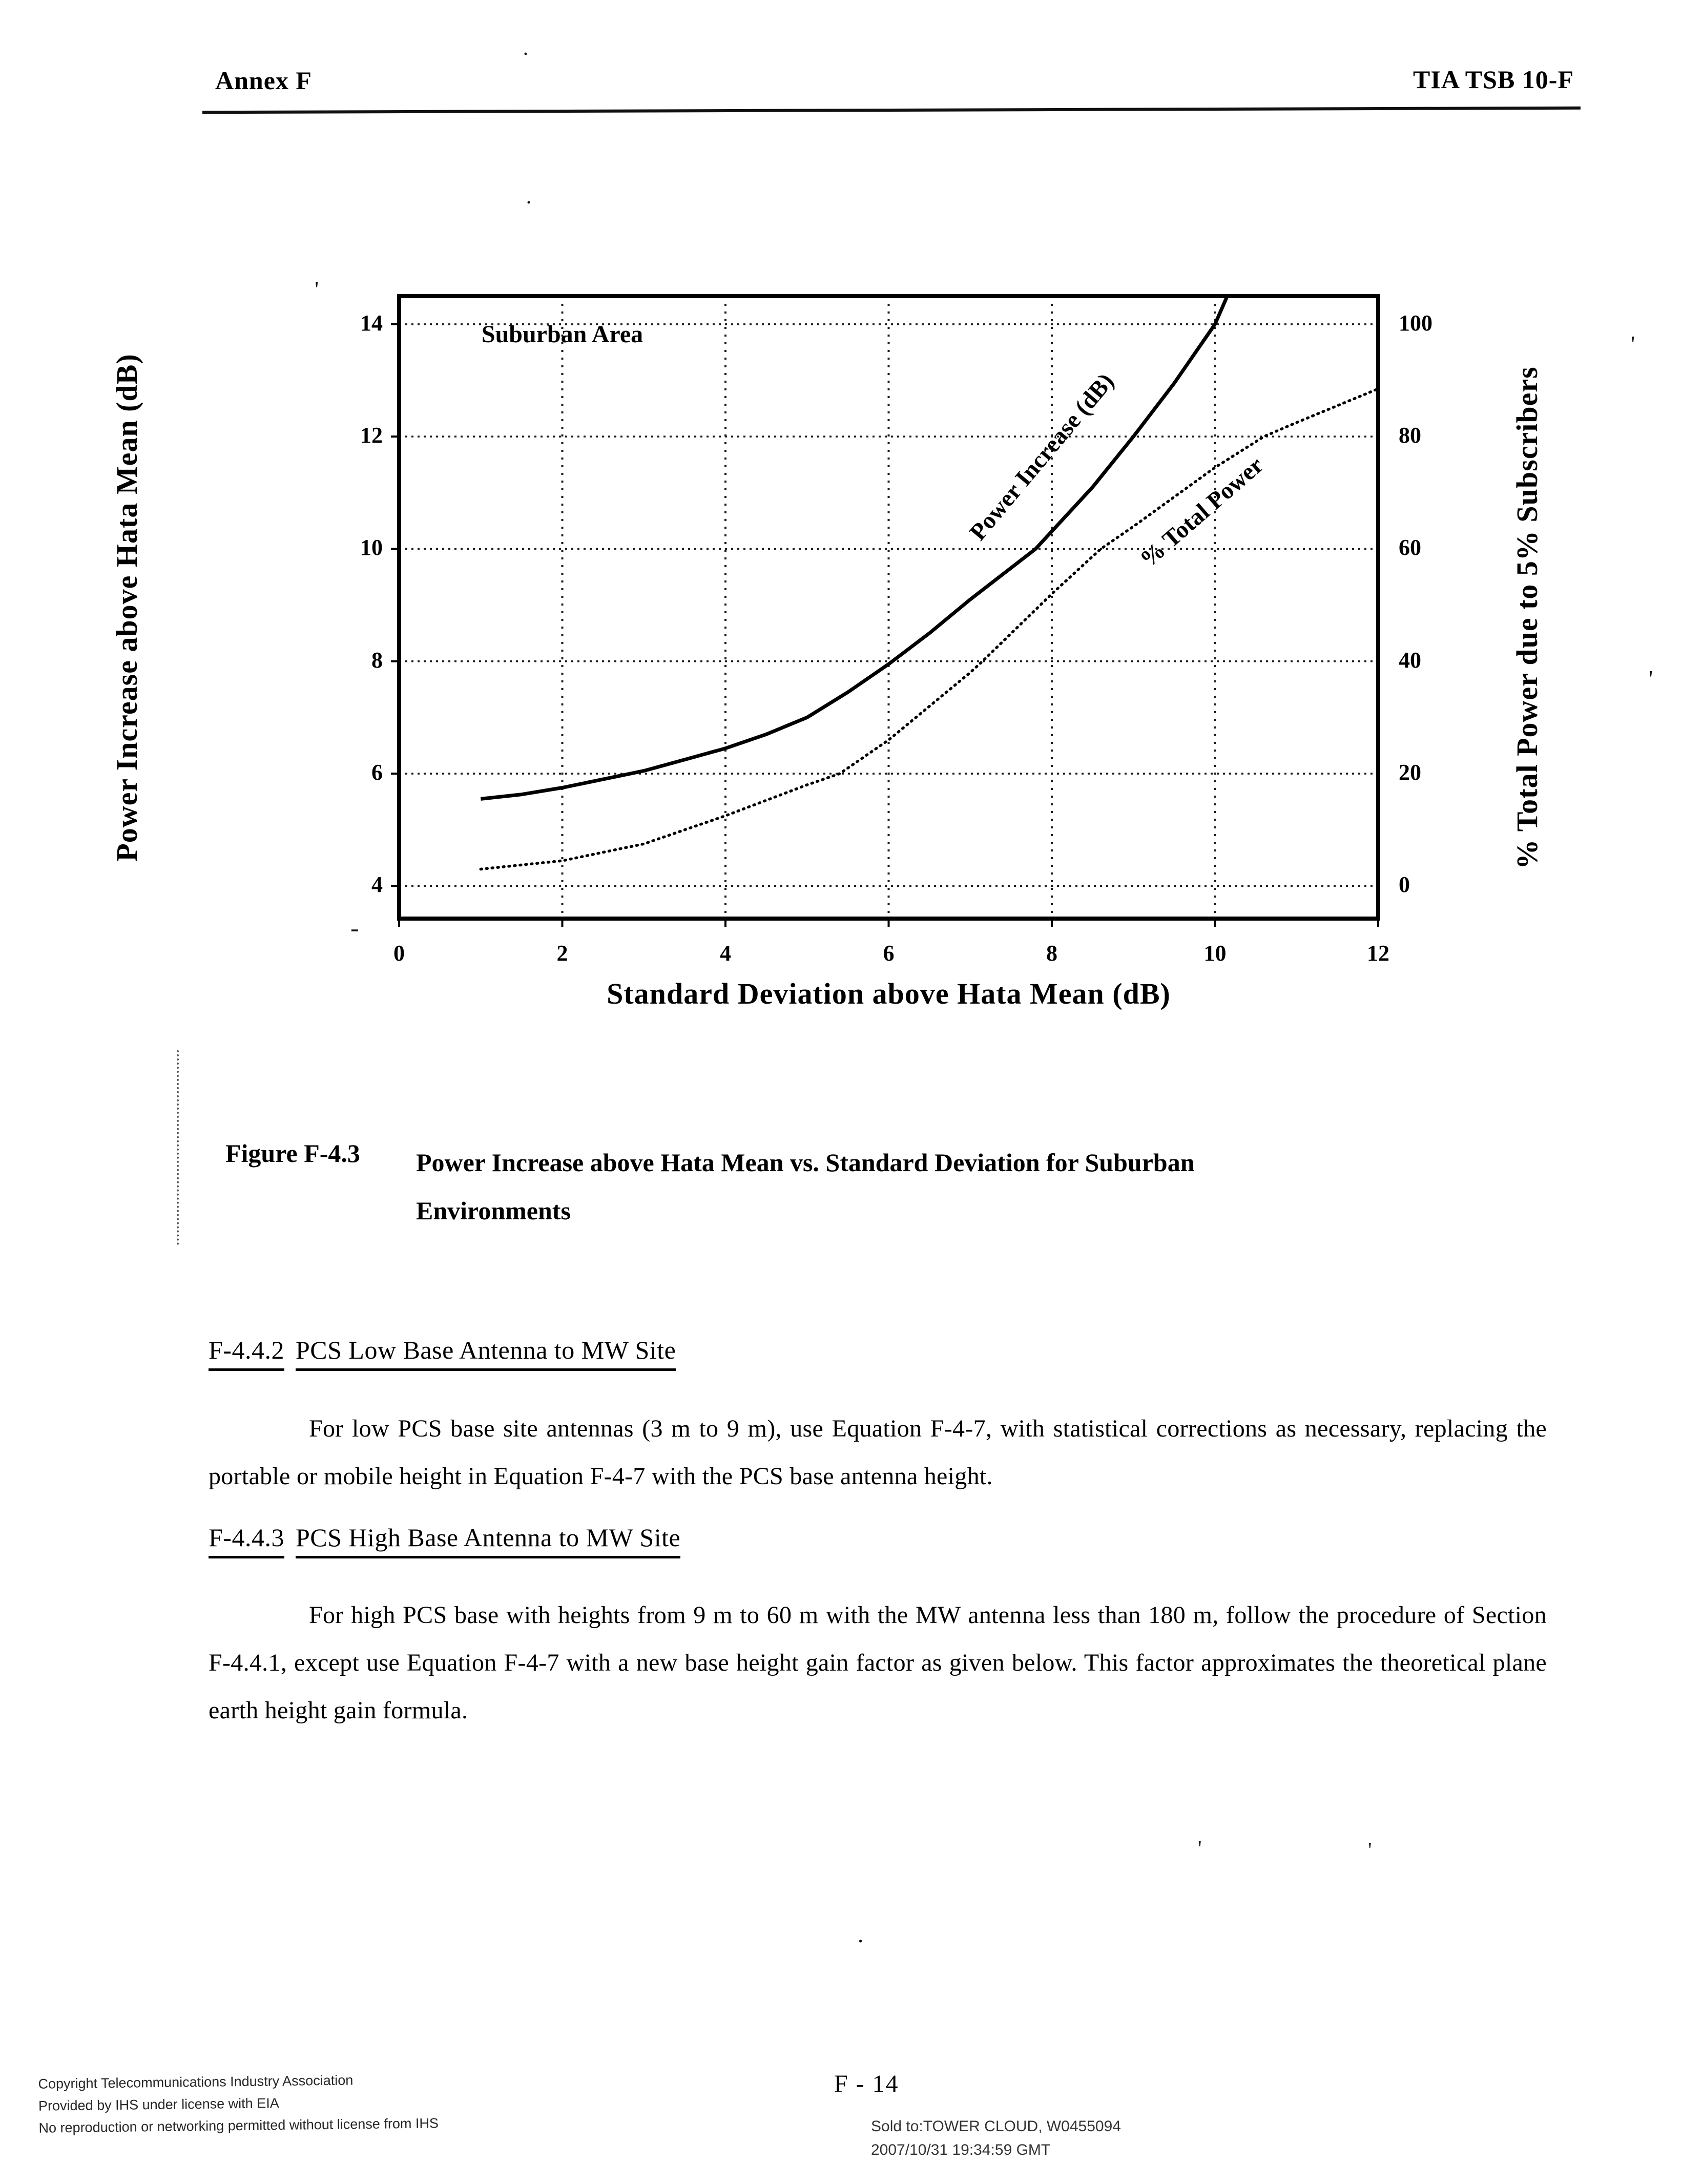 The width and height of the screenshot is (1703, 2184). I want to click on x-tick-label: 2, so click(562, 954).